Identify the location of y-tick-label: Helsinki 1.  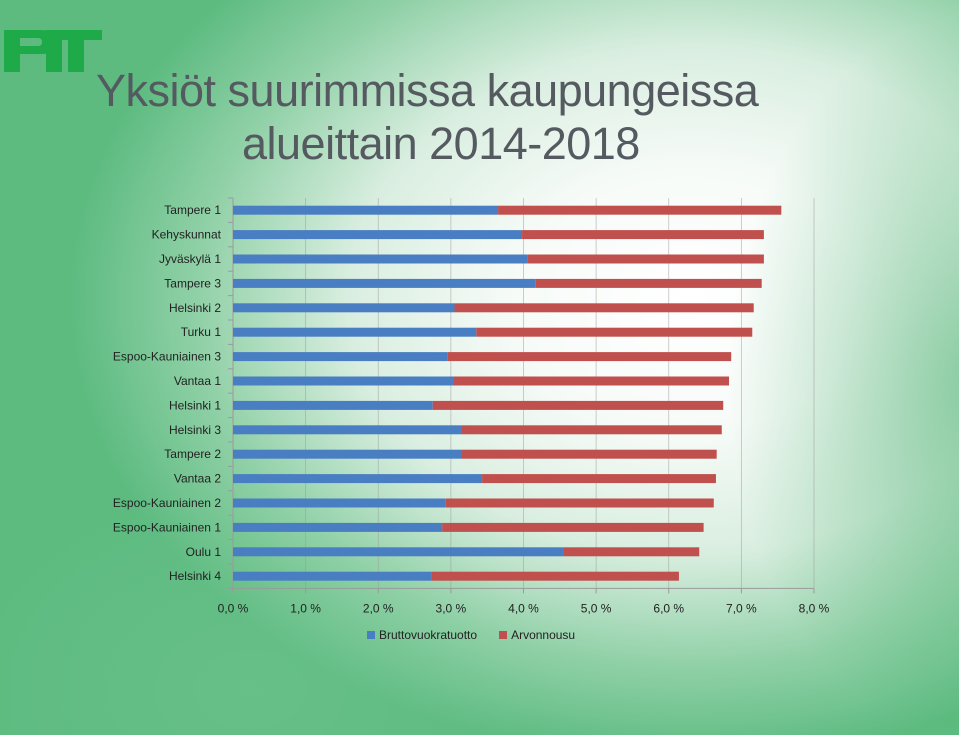
(195, 405).